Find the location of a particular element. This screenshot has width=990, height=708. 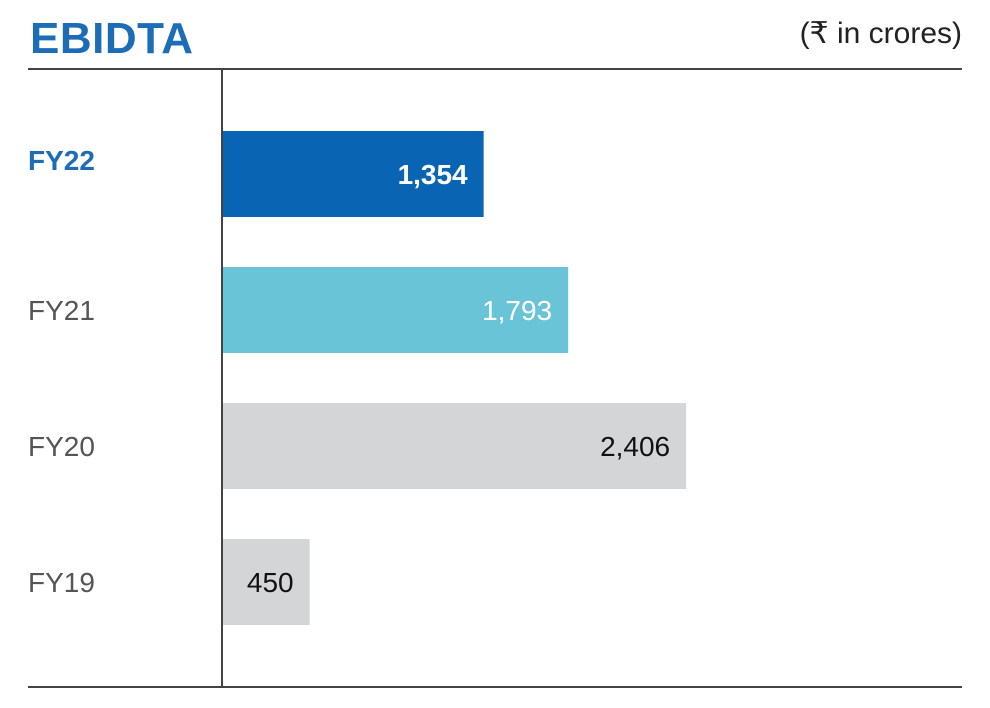

bottom-rule is located at coordinates (495, 687).